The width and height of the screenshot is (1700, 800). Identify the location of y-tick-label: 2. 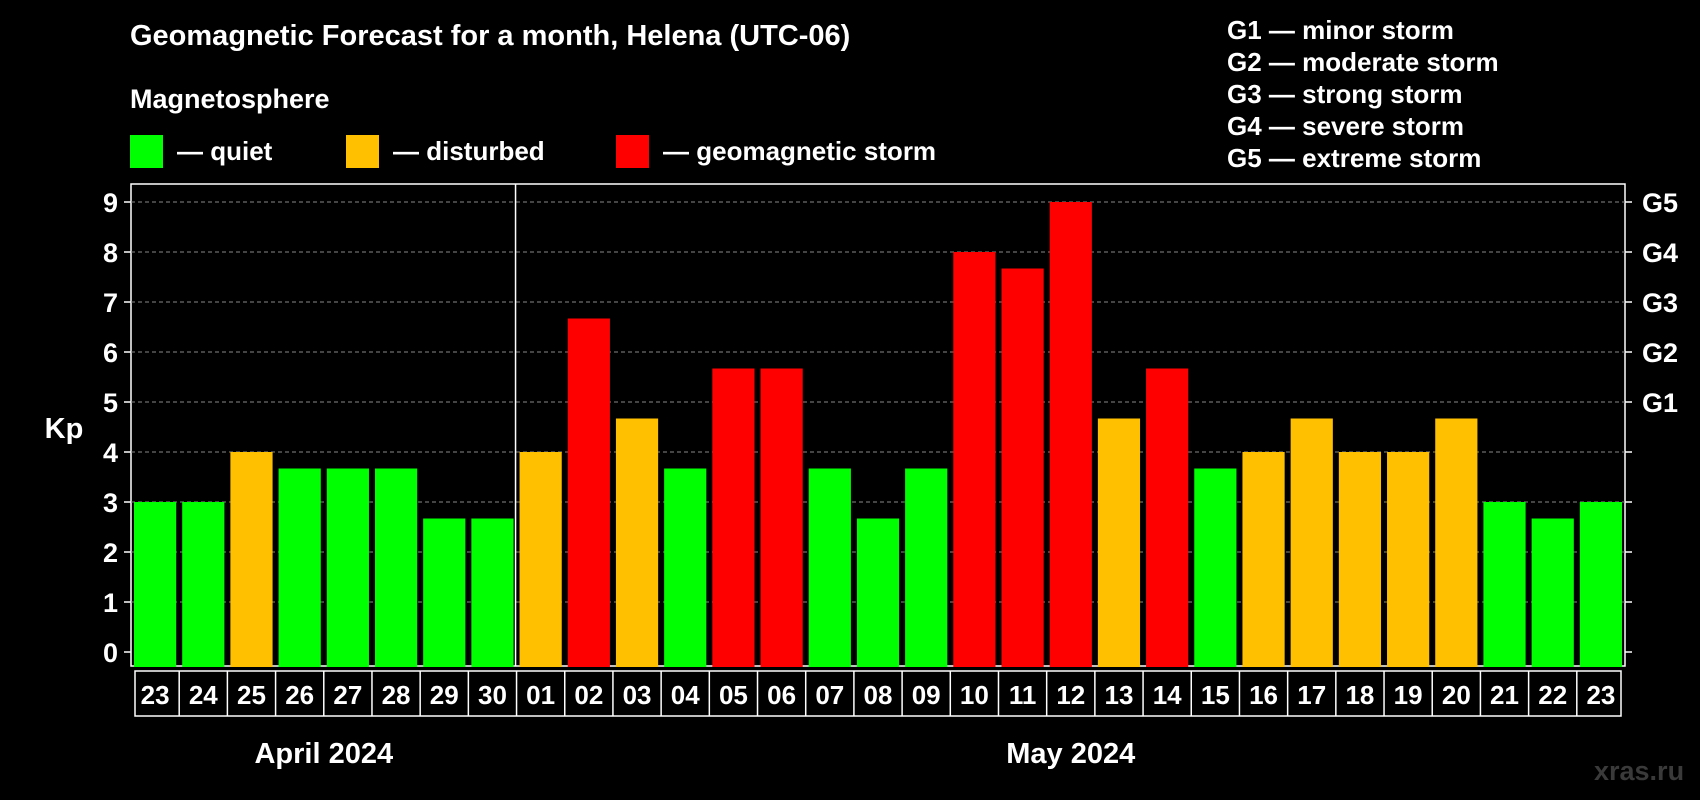
(110, 553).